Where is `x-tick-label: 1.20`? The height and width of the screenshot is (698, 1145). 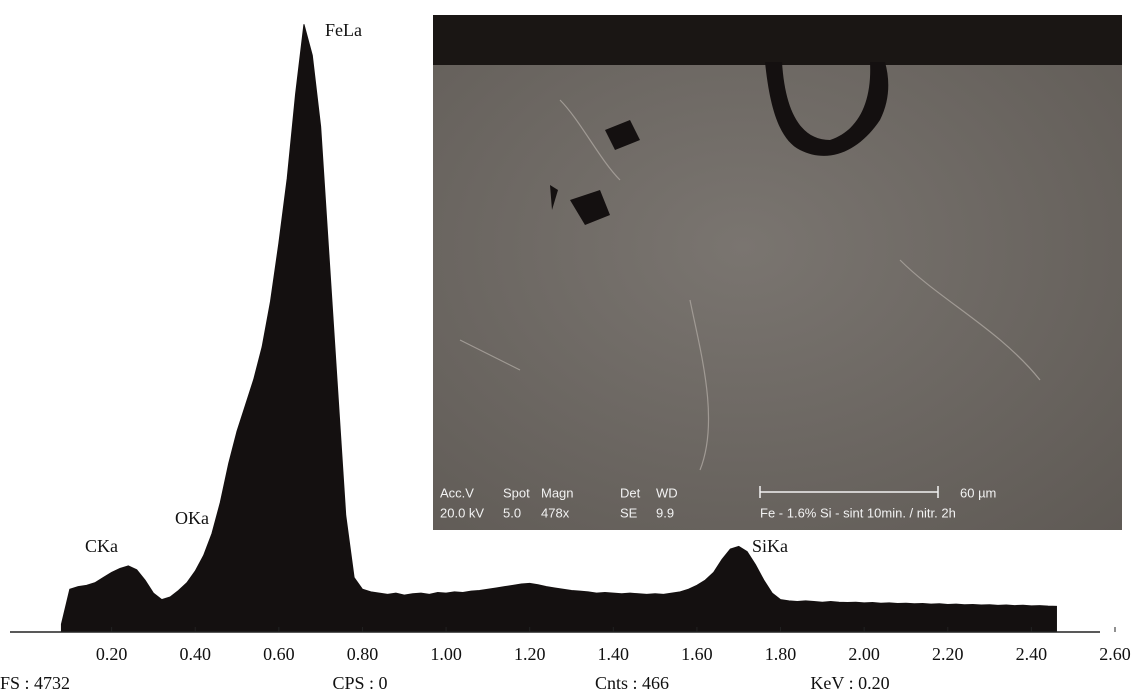
x-tick-label: 1.20 is located at coordinates (530, 654).